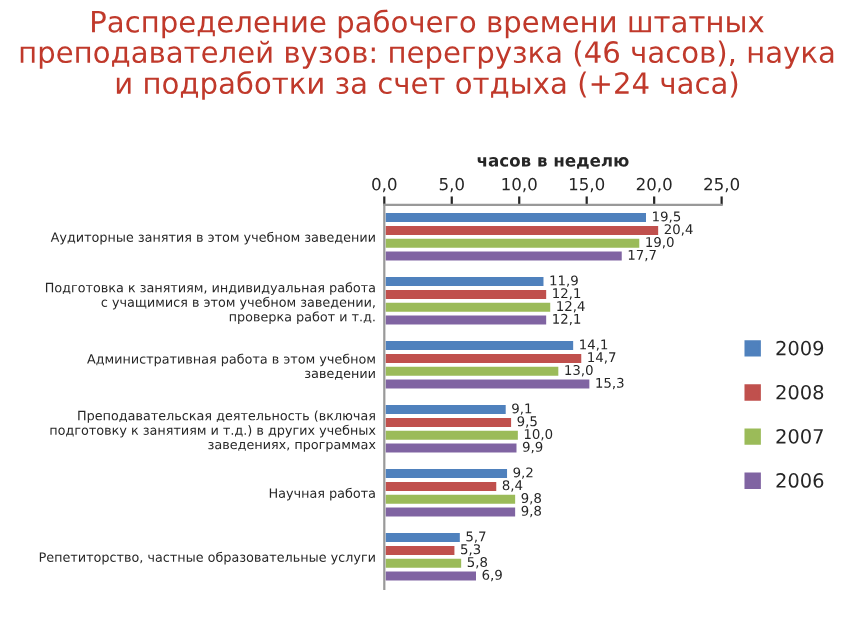 The width and height of the screenshot is (854, 640). What do you see at coordinates (800, 348) in the screenshot?
I see `legend-label: 2009` at bounding box center [800, 348].